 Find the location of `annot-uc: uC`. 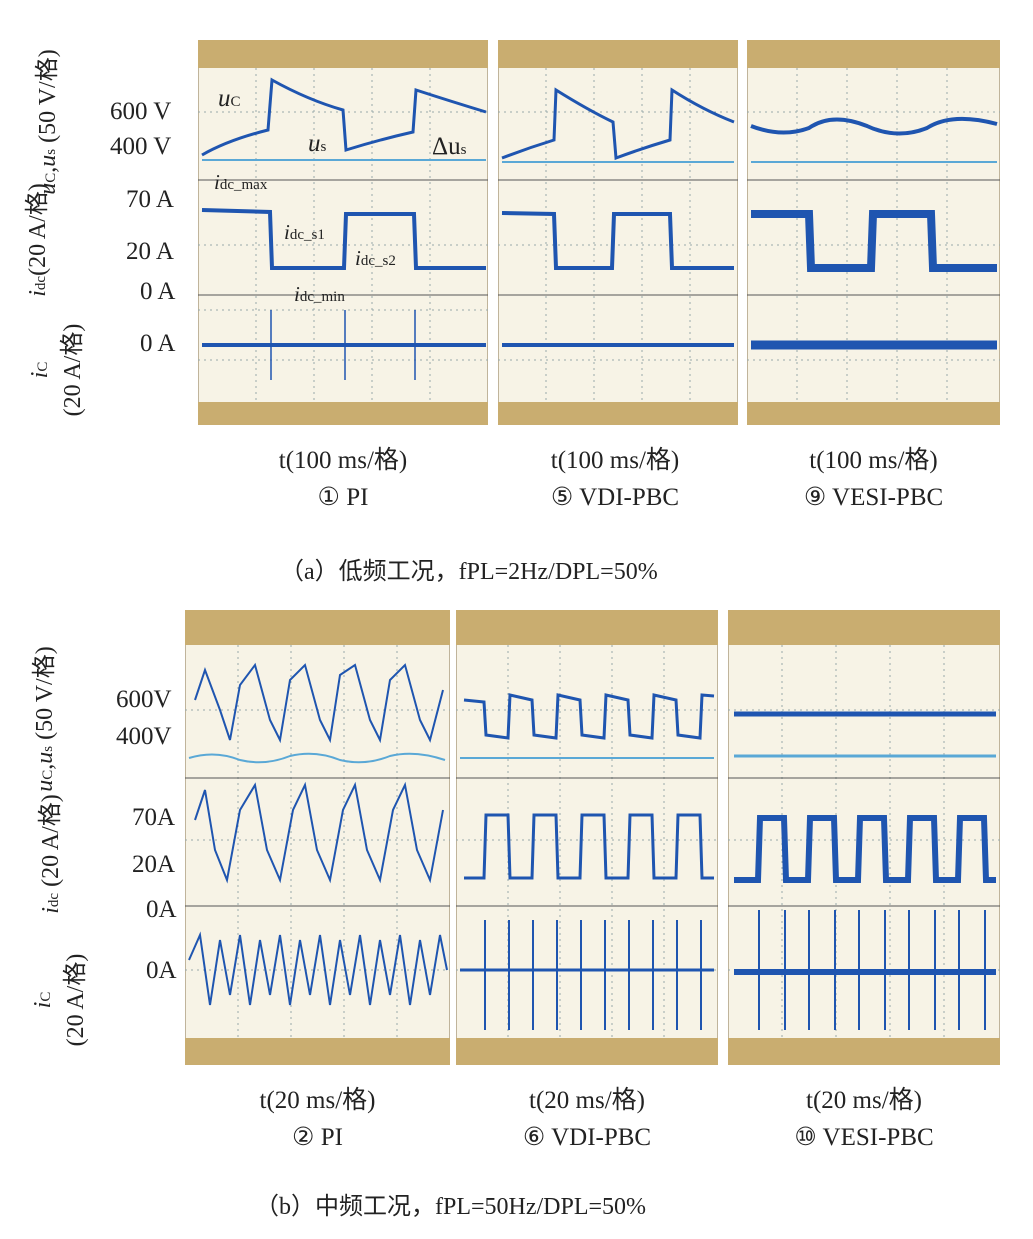

annot-uc: uC is located at coordinates (229, 98).